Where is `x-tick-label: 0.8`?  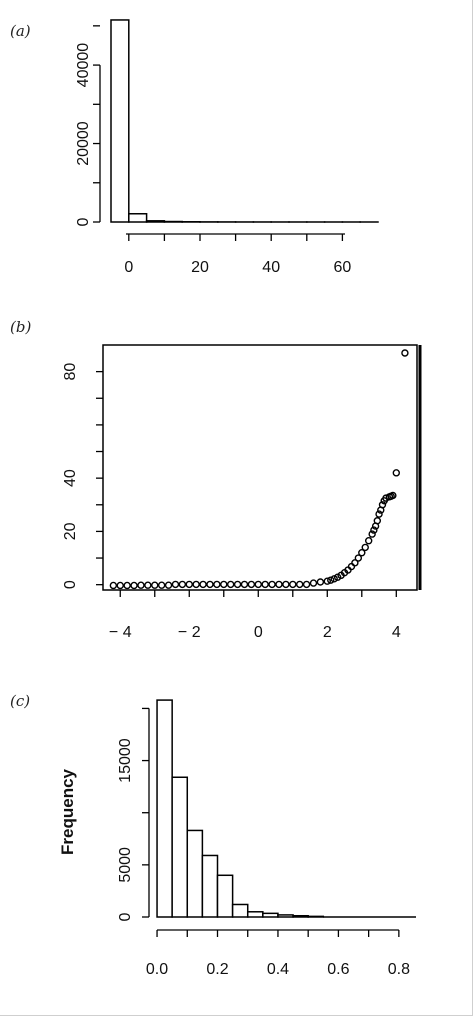
x-tick-label: 0.8 is located at coordinates (399, 969).